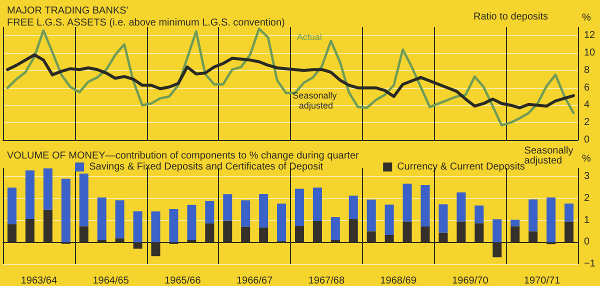 The height and width of the screenshot is (286, 600). What do you see at coordinates (511, 17) in the screenshot?
I see `text: Ratio to deposits` at bounding box center [511, 17].